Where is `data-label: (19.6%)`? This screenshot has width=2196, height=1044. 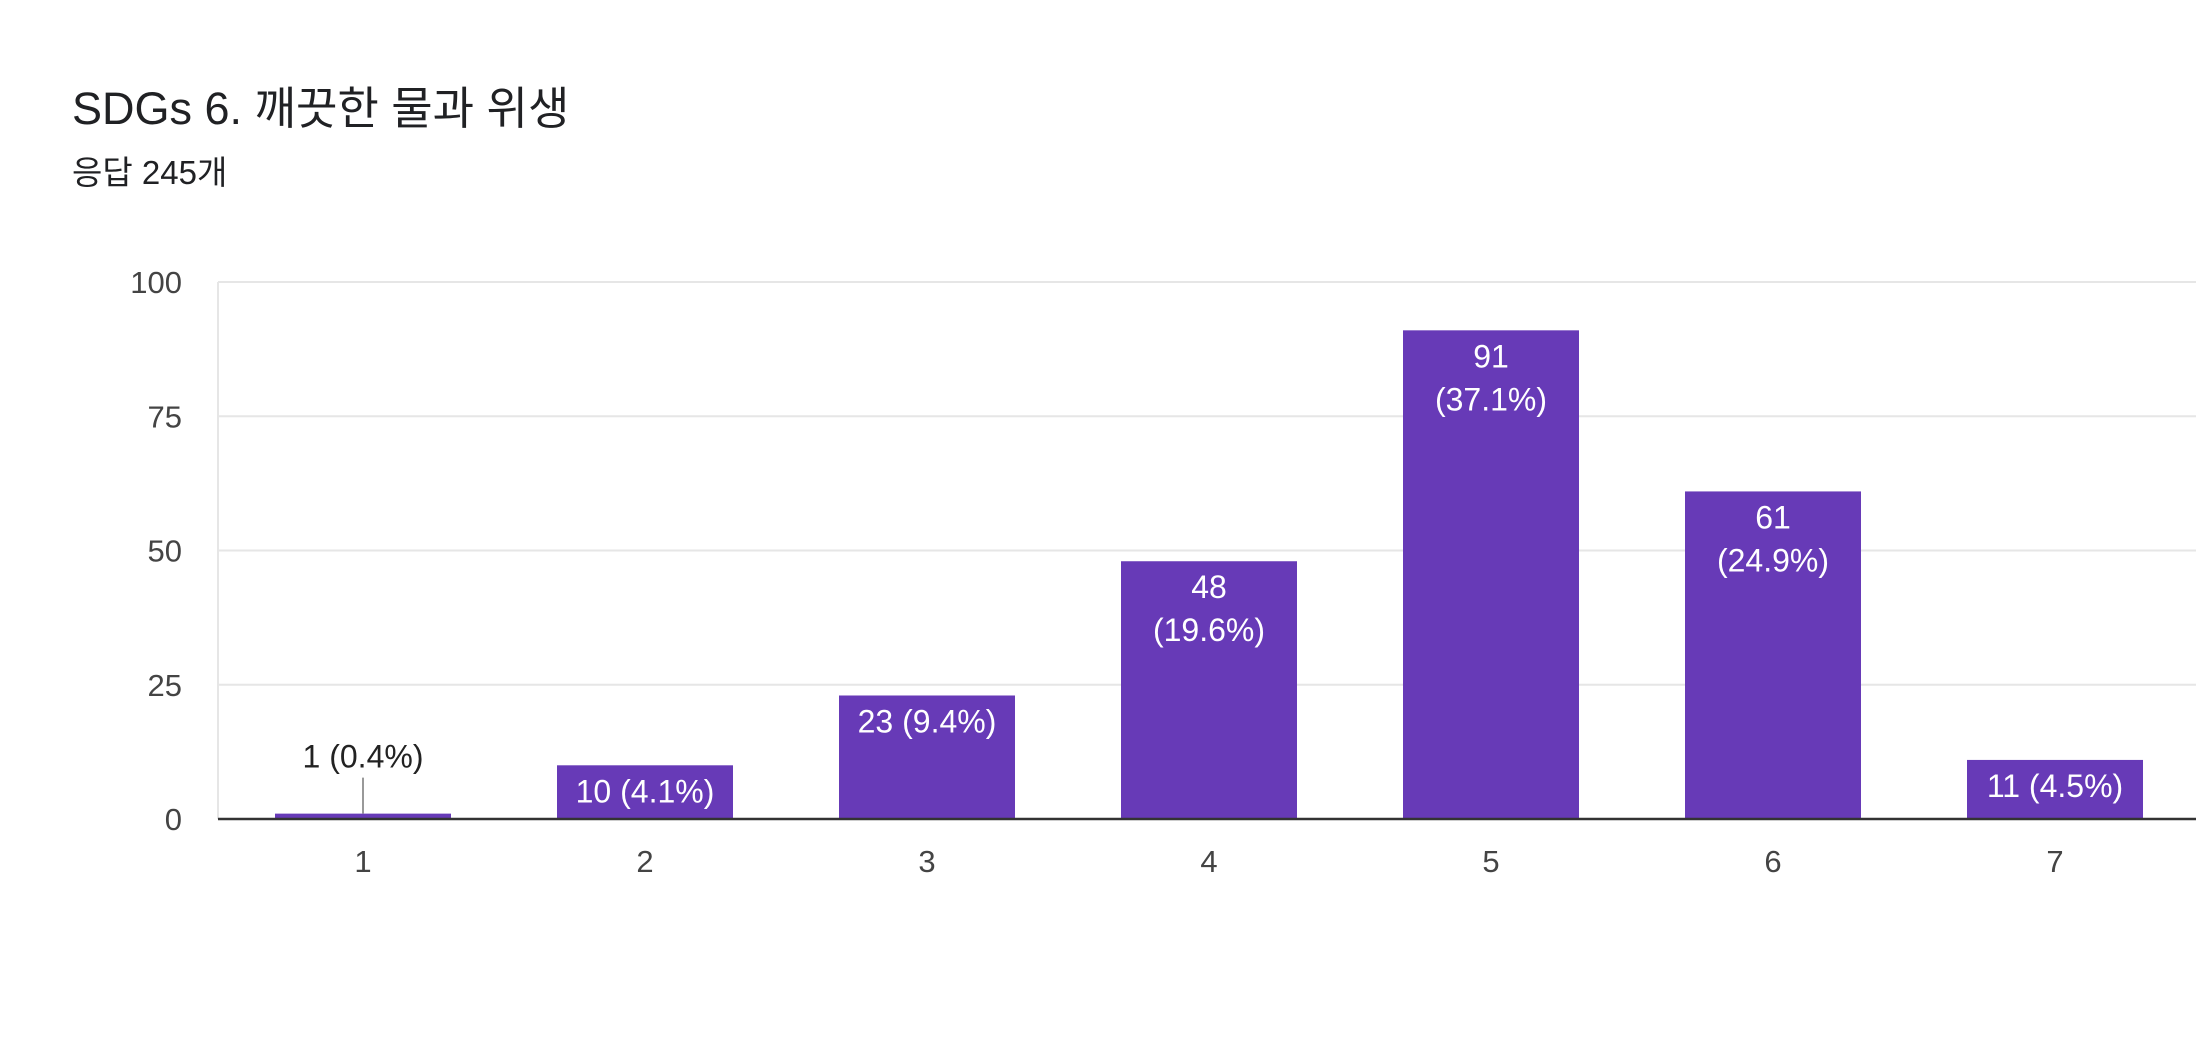 data-label: (19.6%) is located at coordinates (1209, 630).